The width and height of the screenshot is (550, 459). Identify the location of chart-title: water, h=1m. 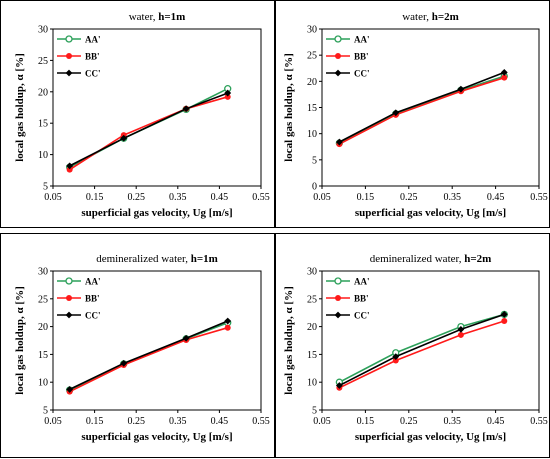
(157, 17).